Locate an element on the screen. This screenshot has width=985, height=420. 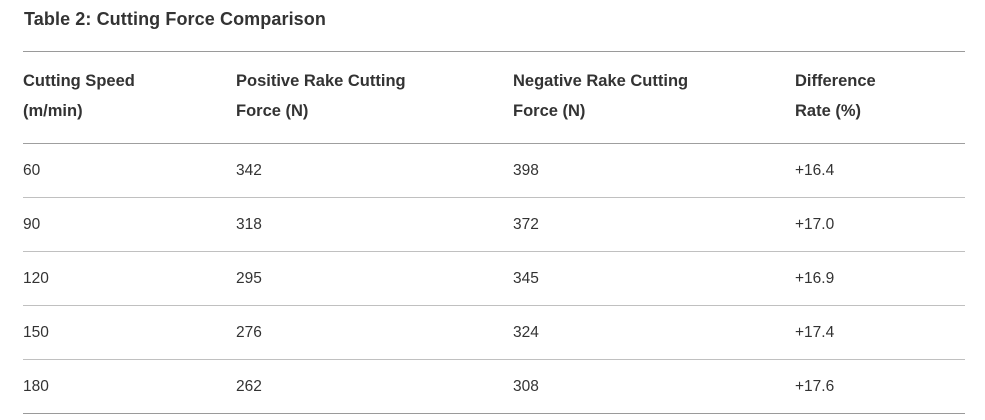
cell-positive-force: 276 is located at coordinates (374, 332).